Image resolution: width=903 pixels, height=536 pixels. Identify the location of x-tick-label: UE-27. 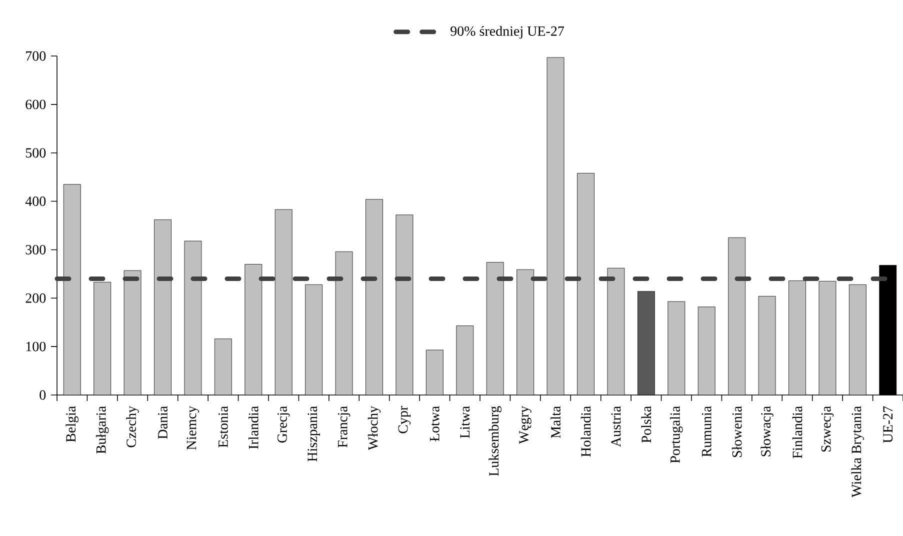
(888, 424).